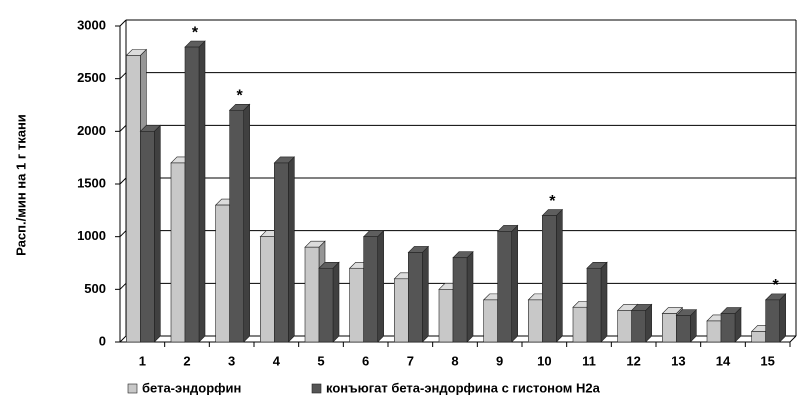  Describe the element at coordinates (277, 360) in the screenshot. I see `x-tick-label: 4` at that location.